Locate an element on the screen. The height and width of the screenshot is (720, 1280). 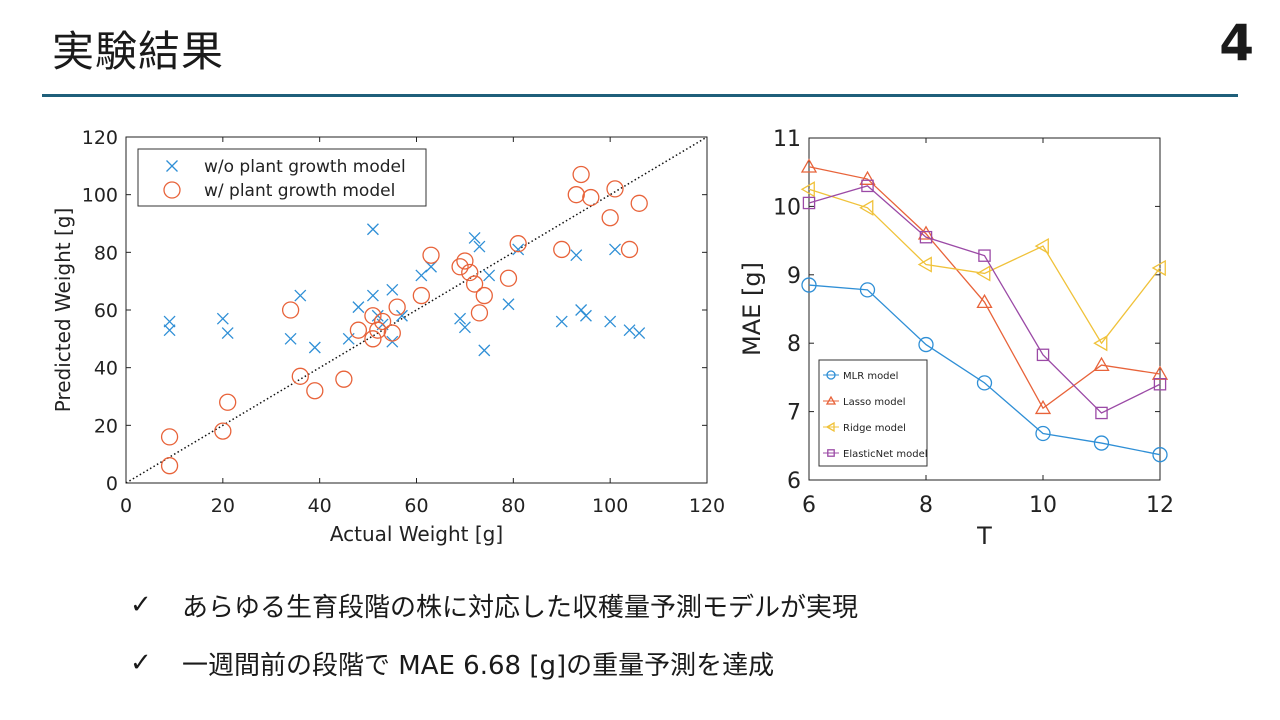
x-axis-label: Actual Weight [g] is located at coordinates (416, 534).